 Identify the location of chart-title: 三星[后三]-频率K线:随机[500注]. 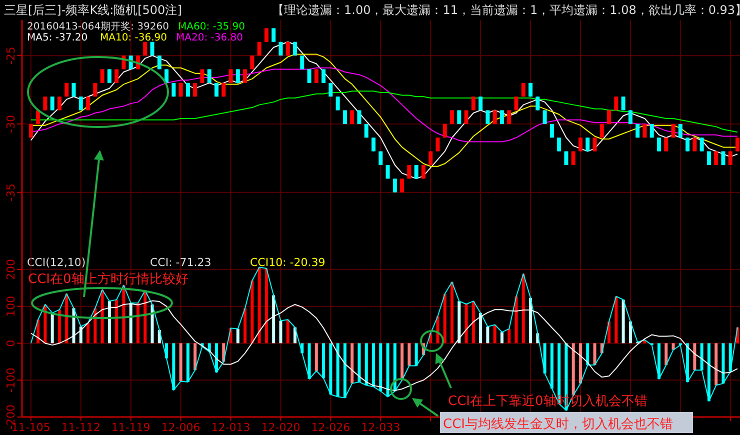
(93, 10).